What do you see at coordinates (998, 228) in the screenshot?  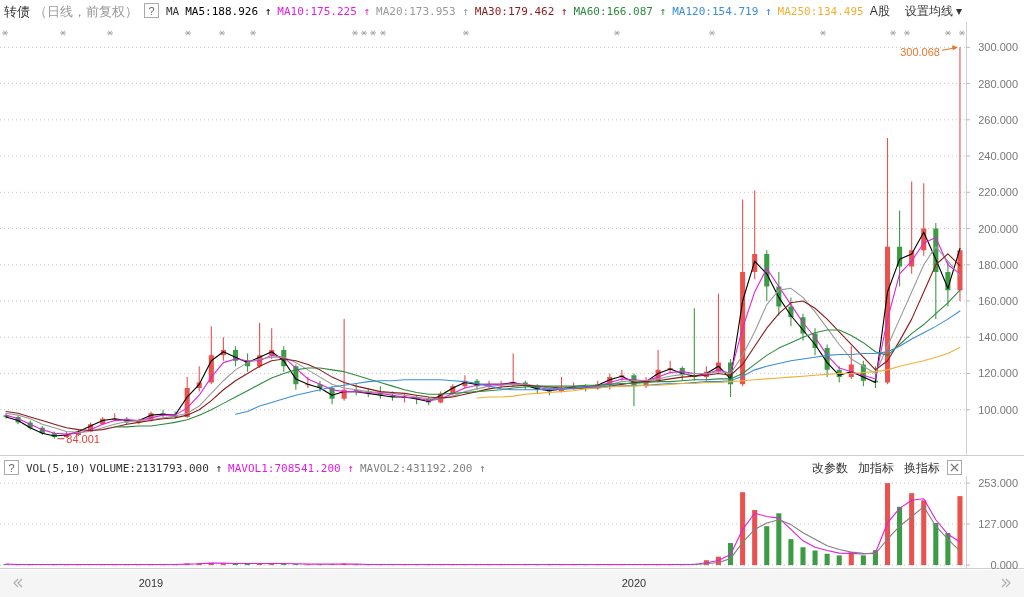 I see `y-tick-label: 200.000` at bounding box center [998, 228].